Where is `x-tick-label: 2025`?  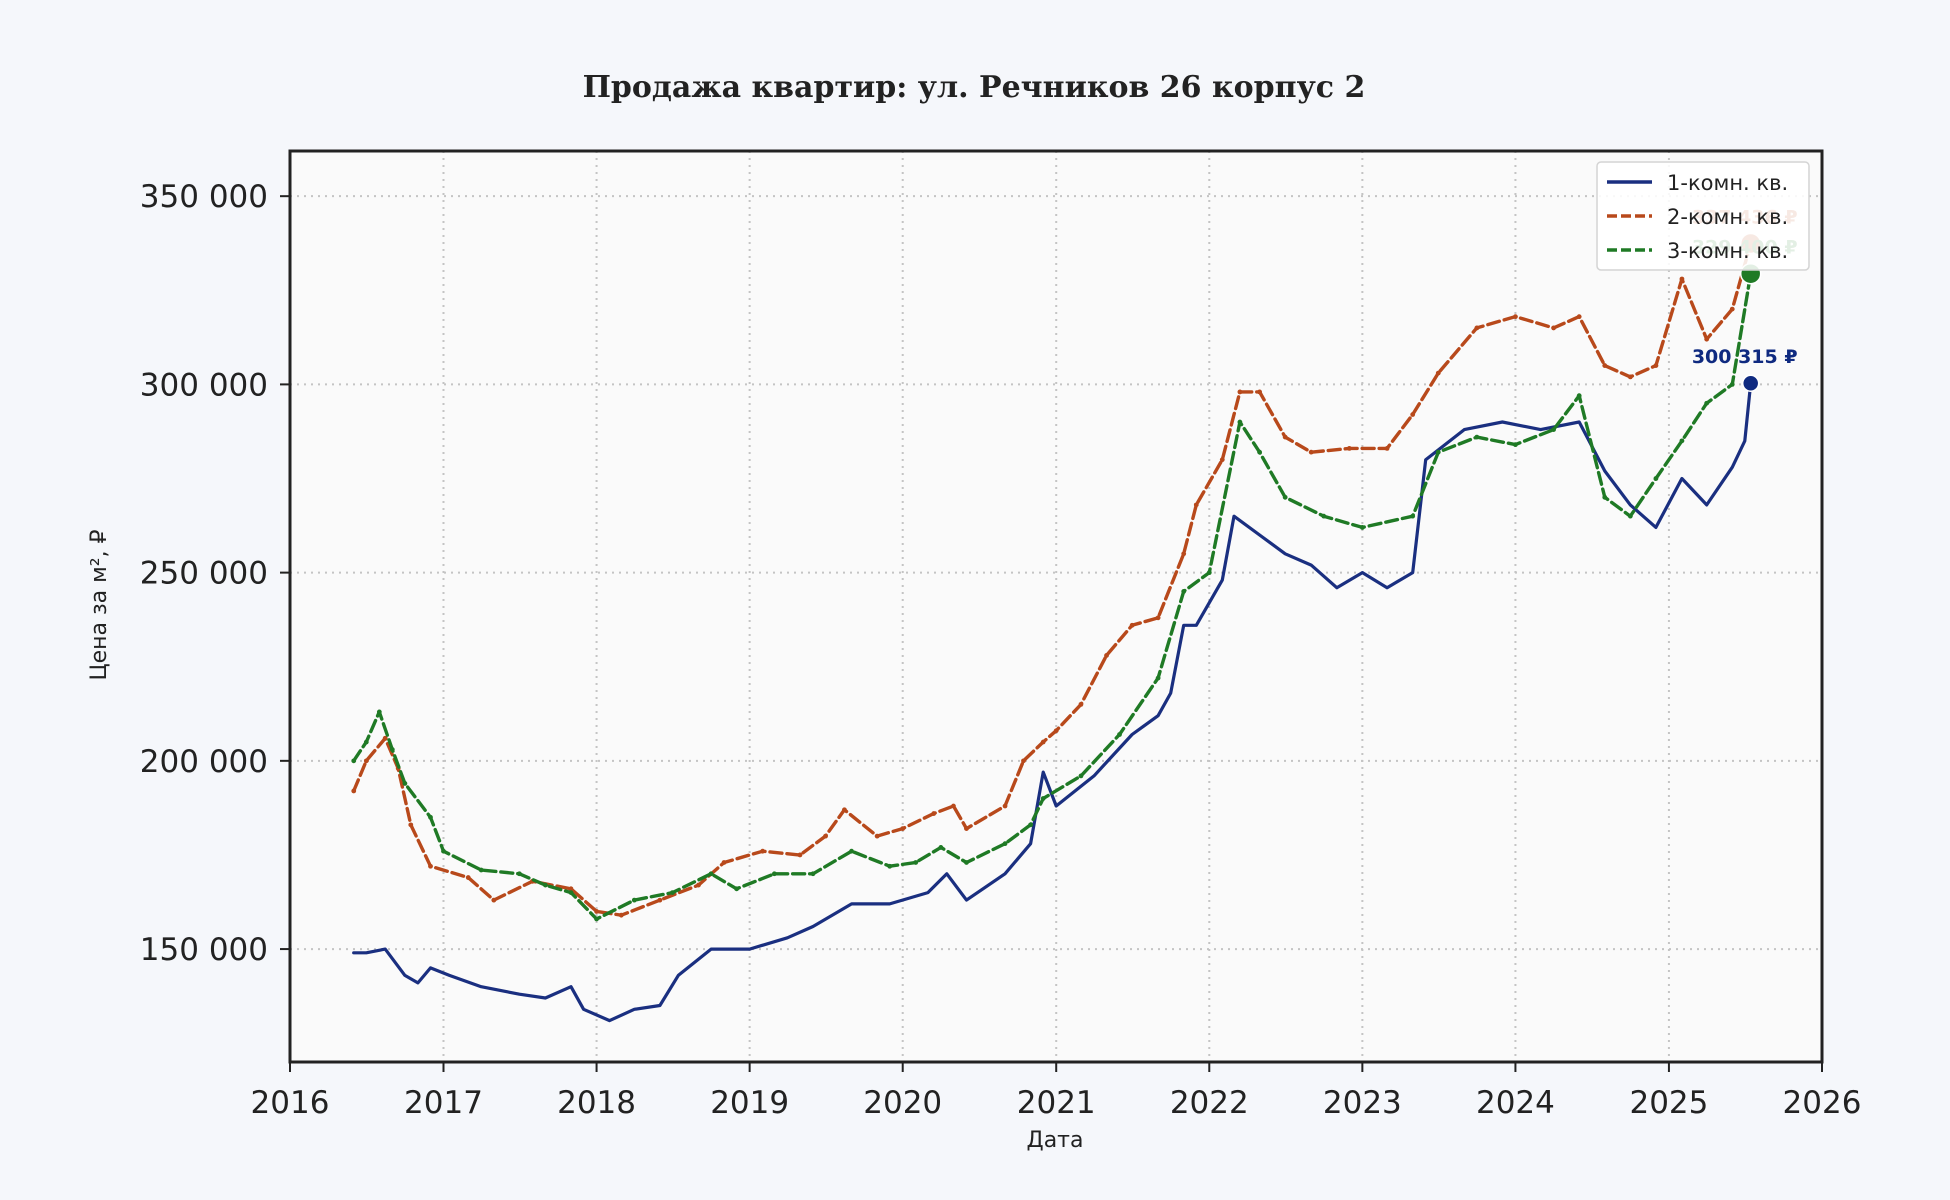 x-tick-label: 2025 is located at coordinates (1668, 1103).